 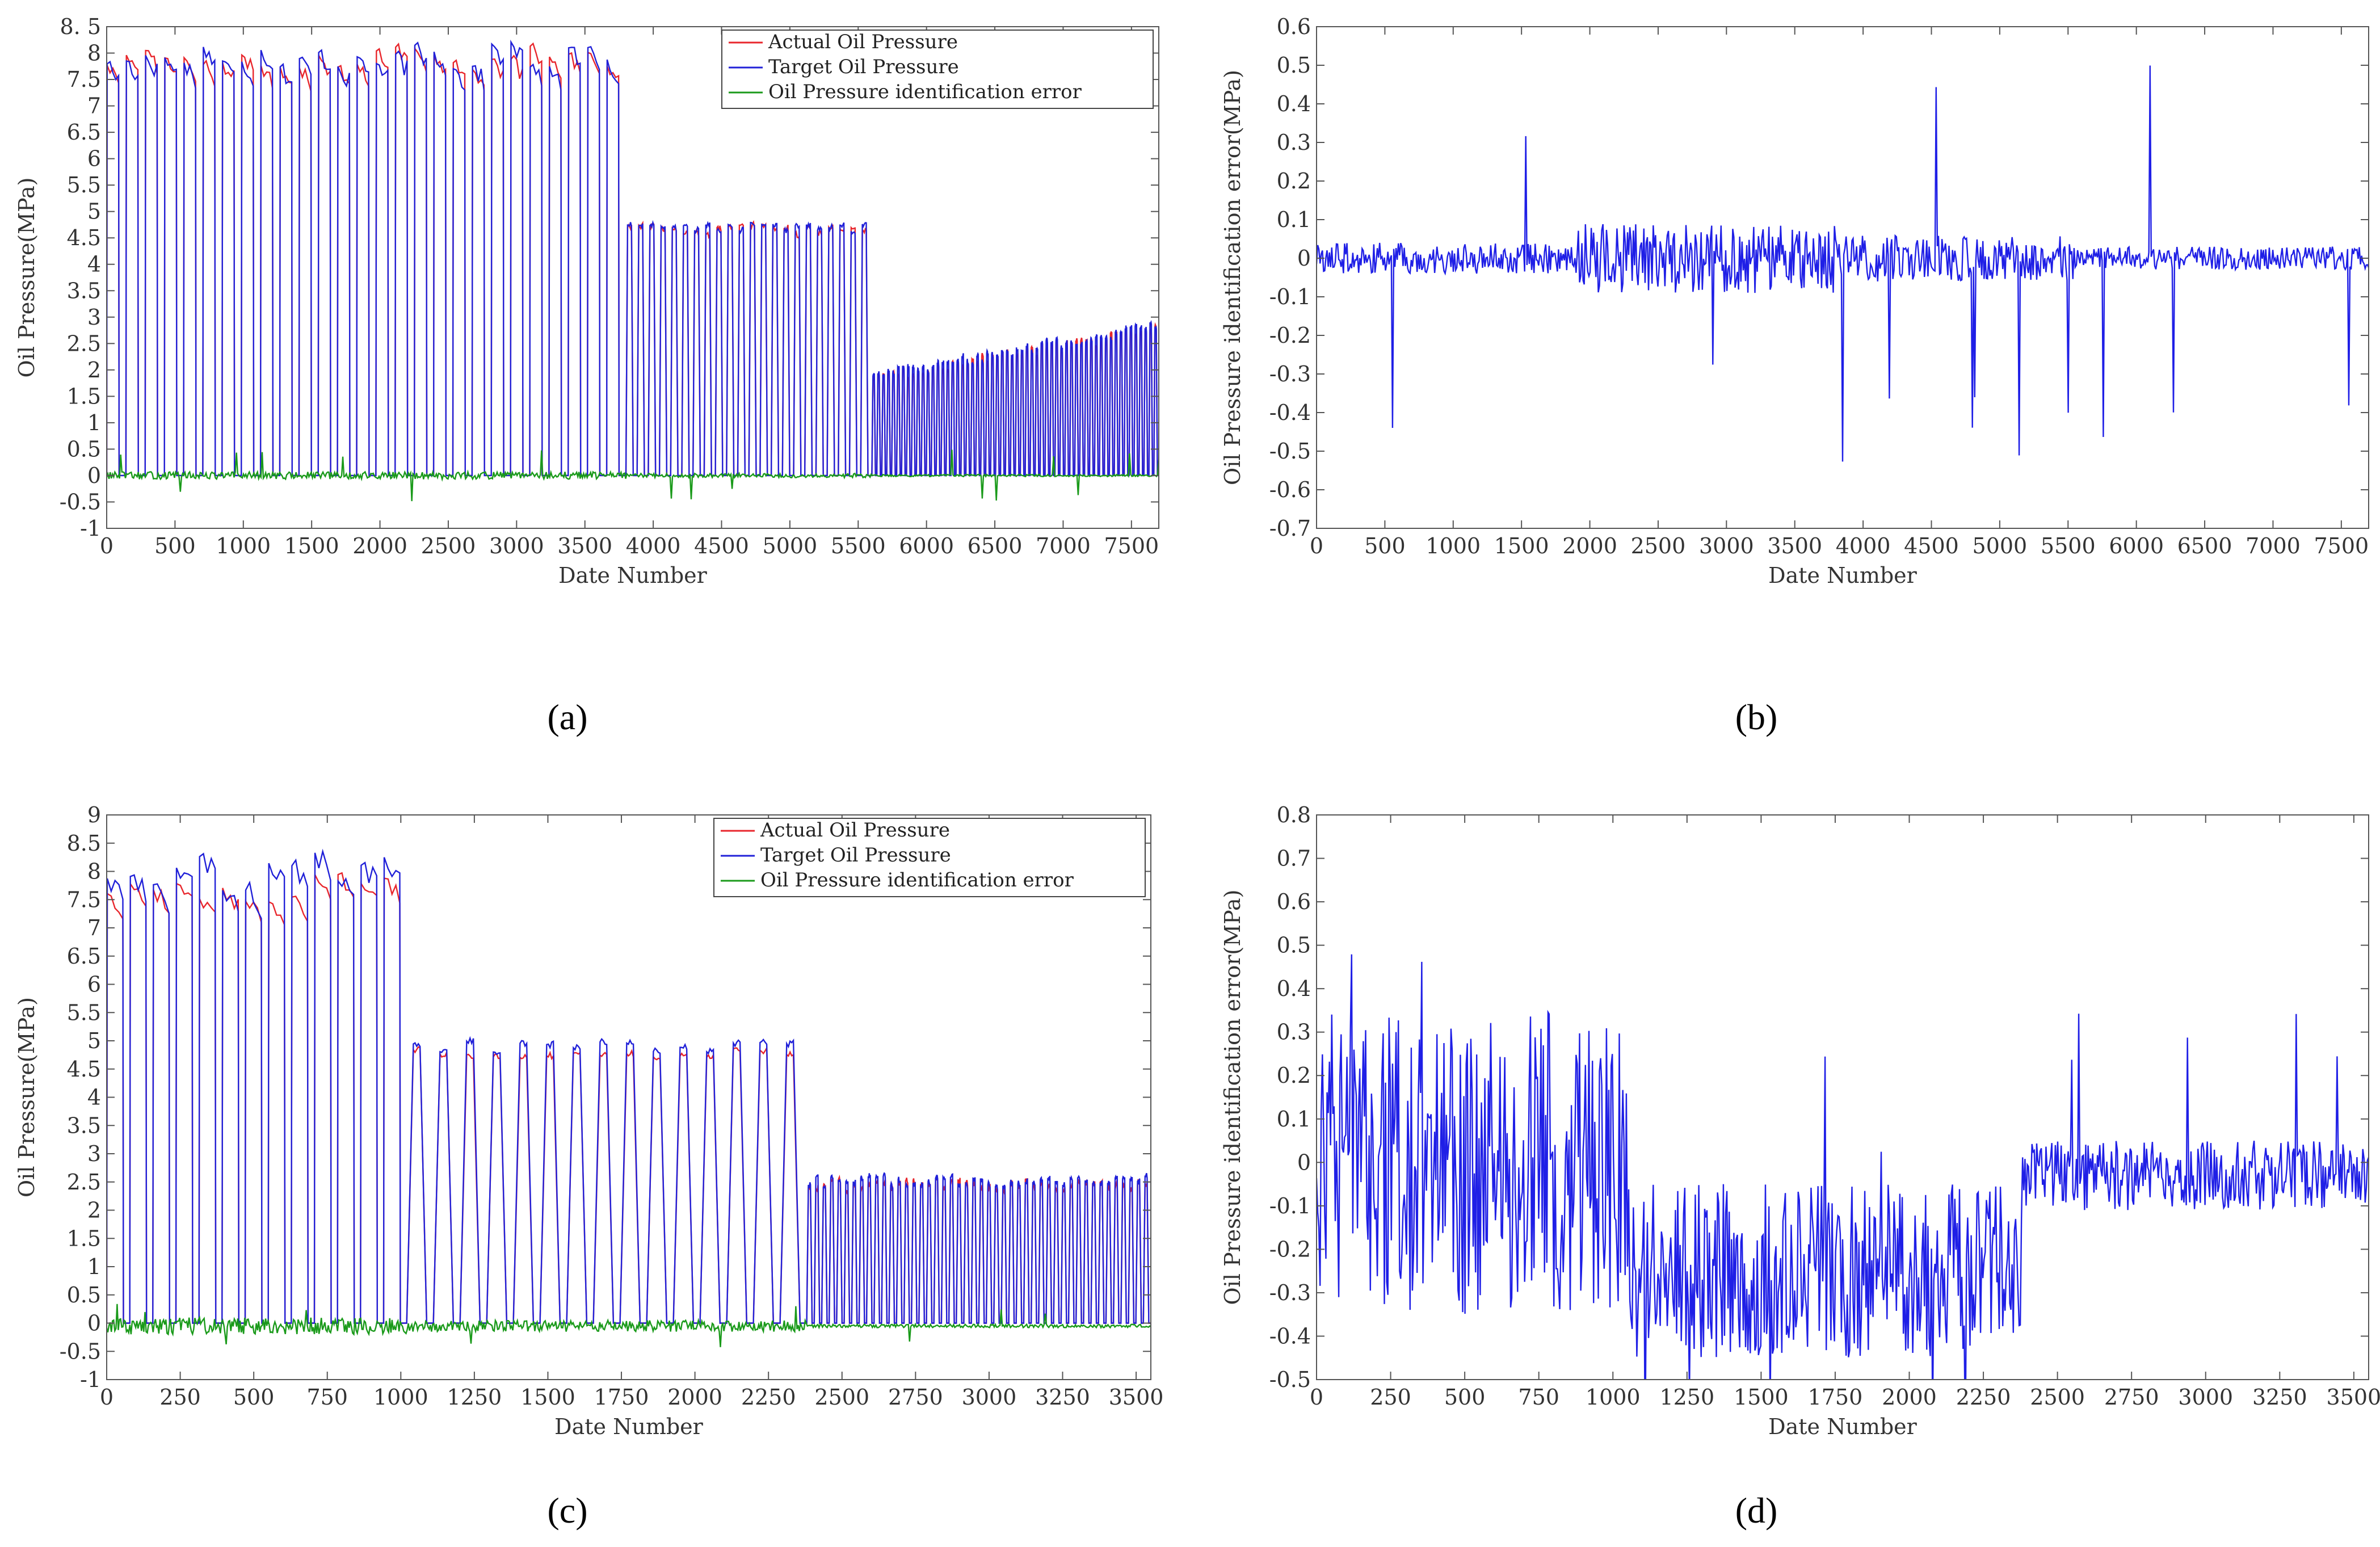 I want to click on y-tick-label: 0.8, so click(x=1294, y=814).